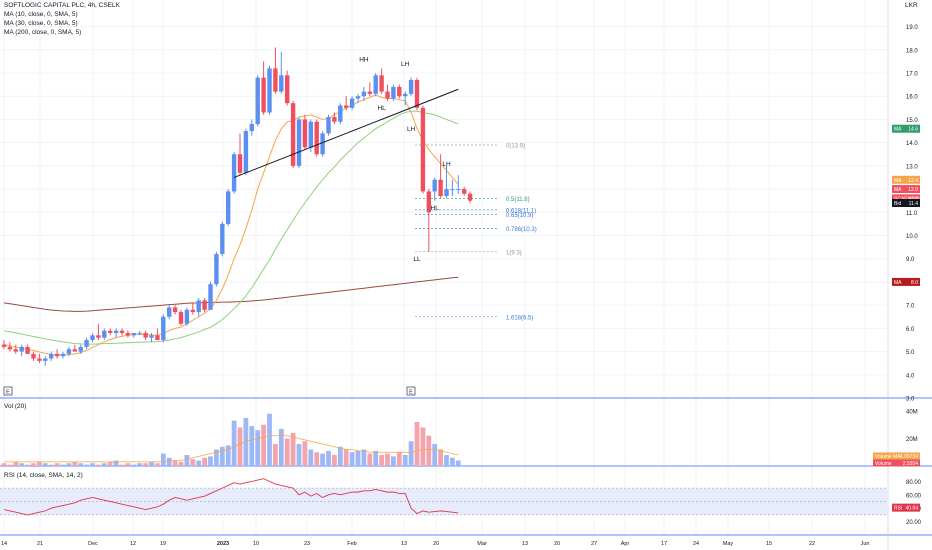  What do you see at coordinates (909, 457) in the screenshot?
I see `volume-tag-value: 4.00734` at bounding box center [909, 457].